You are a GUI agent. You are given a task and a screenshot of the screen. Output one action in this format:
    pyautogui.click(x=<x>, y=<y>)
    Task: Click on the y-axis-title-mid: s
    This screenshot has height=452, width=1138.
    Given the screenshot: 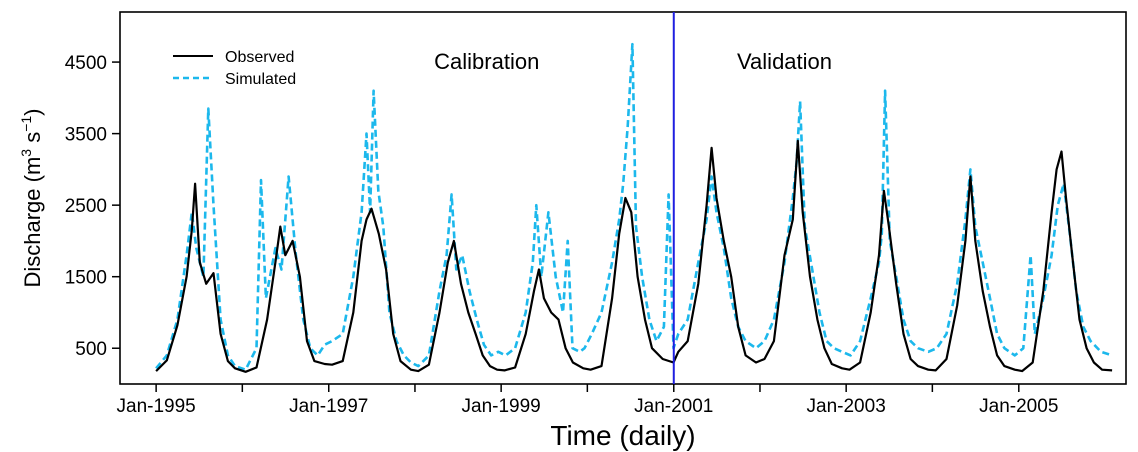 What is the action you would take?
    pyautogui.click(x=32, y=140)
    